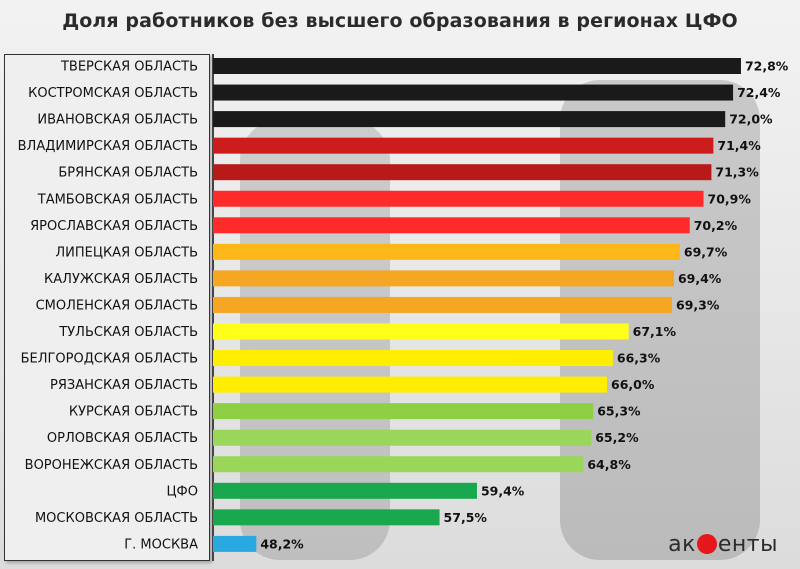 This screenshot has height=569, width=800. Describe the element at coordinates (706, 544) in the screenshot. I see `logo-mark-icon` at that location.